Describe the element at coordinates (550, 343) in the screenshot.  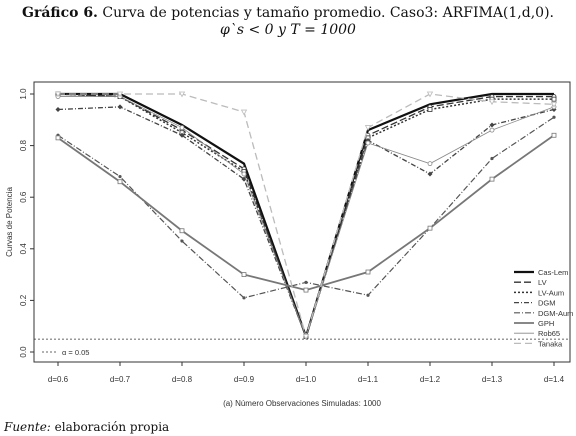
I see `legend-label: Tanaka` at that location.